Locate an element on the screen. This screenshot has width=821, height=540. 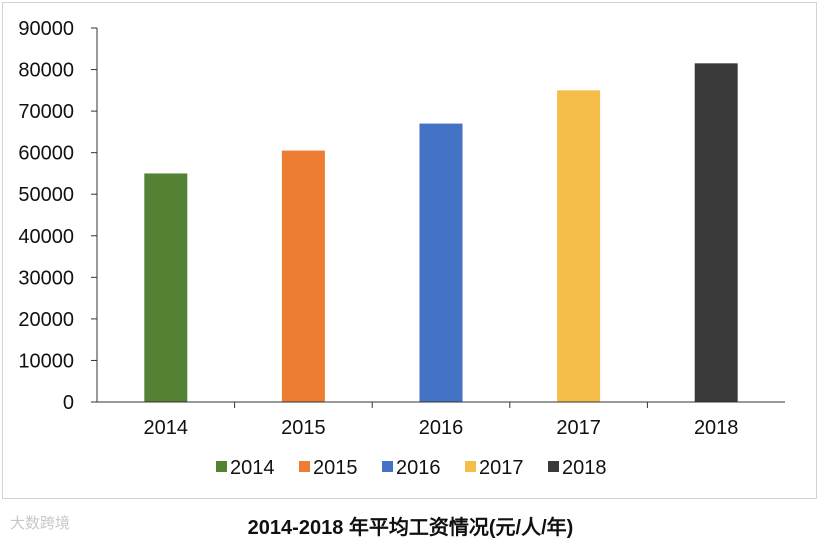
x-tick-label: 2015 is located at coordinates (303, 428).